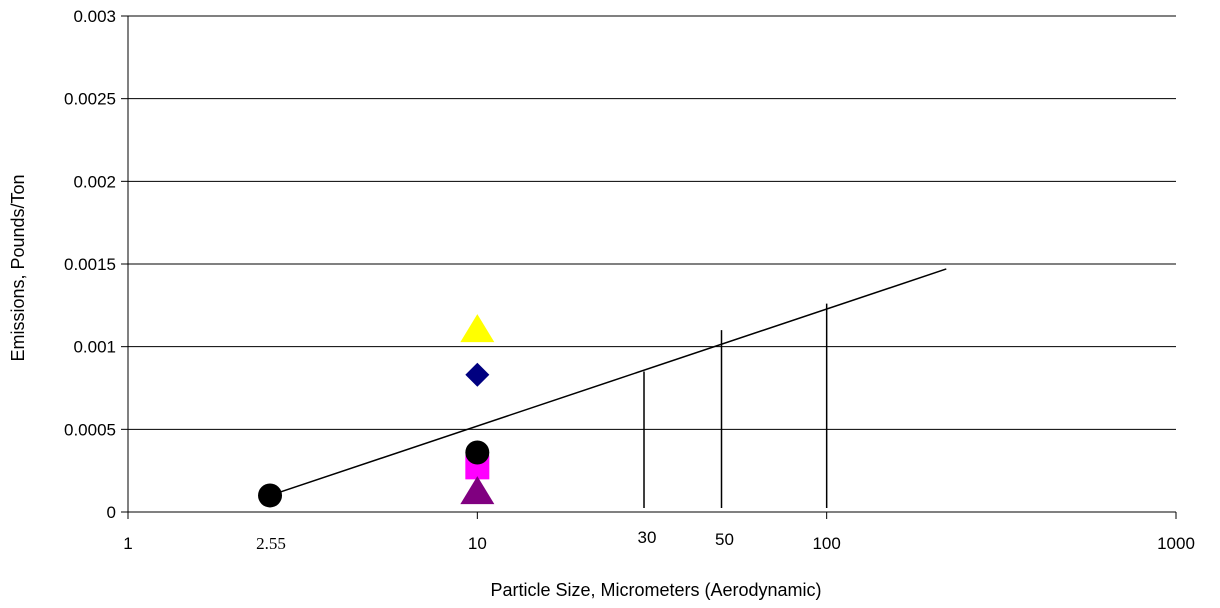 The width and height of the screenshot is (1220, 608). I want to click on y-tick-label: 0.0015, so click(90, 264).